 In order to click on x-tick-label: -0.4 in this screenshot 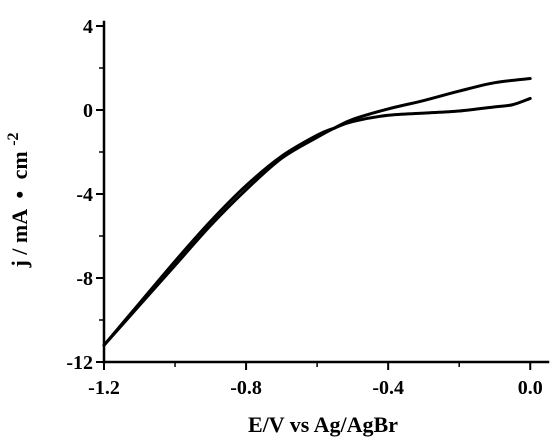, I will do `click(388, 388)`.